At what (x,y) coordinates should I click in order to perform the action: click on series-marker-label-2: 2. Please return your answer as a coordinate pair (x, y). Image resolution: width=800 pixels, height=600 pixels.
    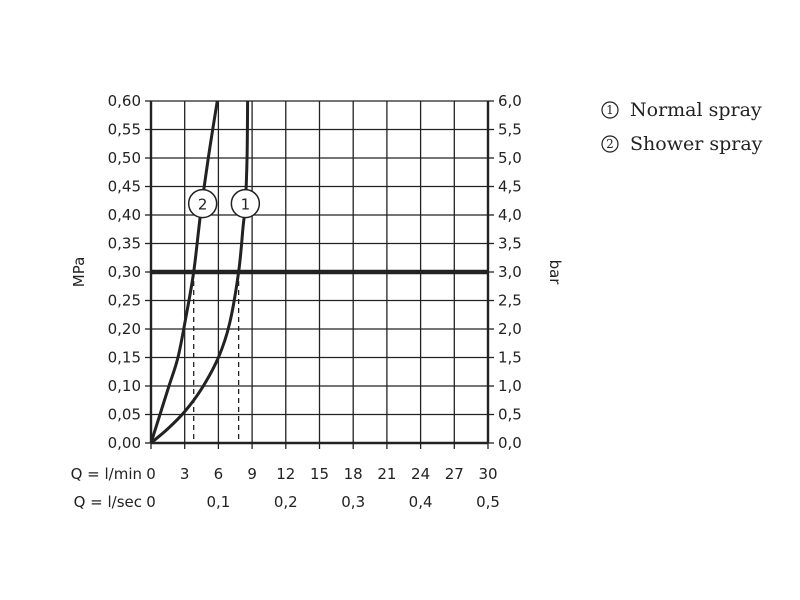
    Looking at the image, I should click on (203, 205).